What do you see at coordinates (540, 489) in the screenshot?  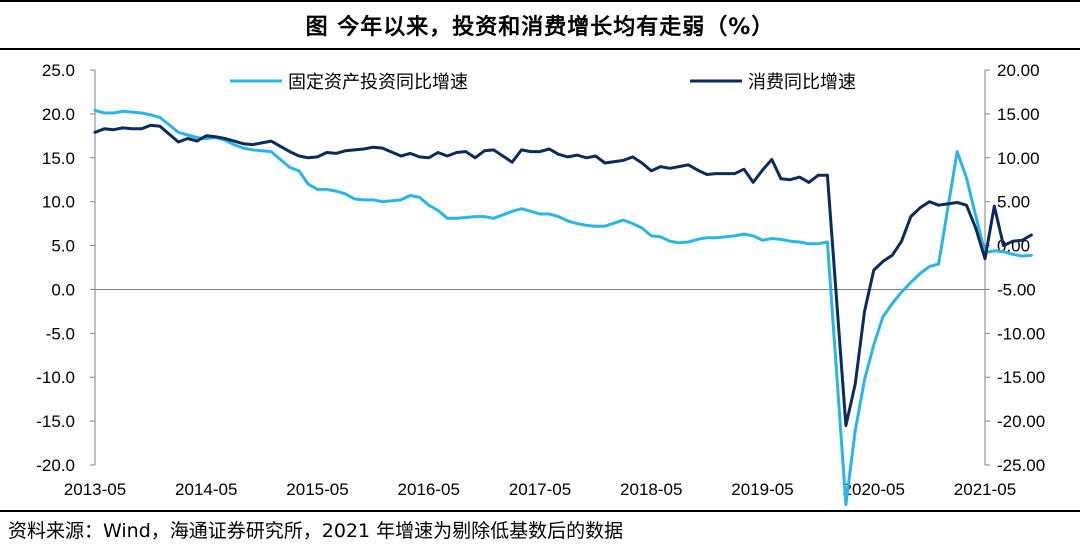 I see `x-axis-tick-label: 2017-05` at bounding box center [540, 489].